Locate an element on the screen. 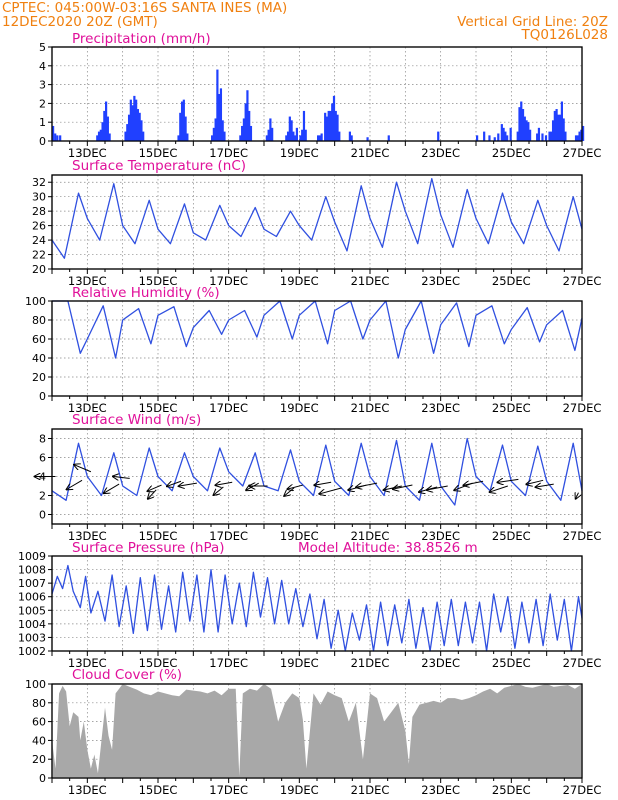  temp-series-line is located at coordinates (317, 218).